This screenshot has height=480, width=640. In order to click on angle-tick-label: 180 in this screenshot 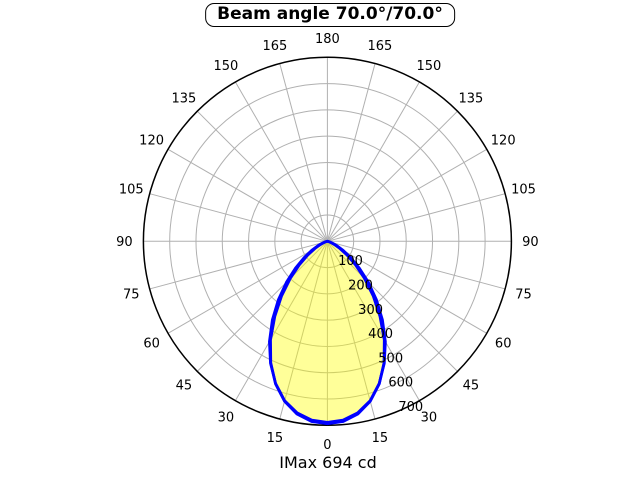, I will do `click(327, 39)`.